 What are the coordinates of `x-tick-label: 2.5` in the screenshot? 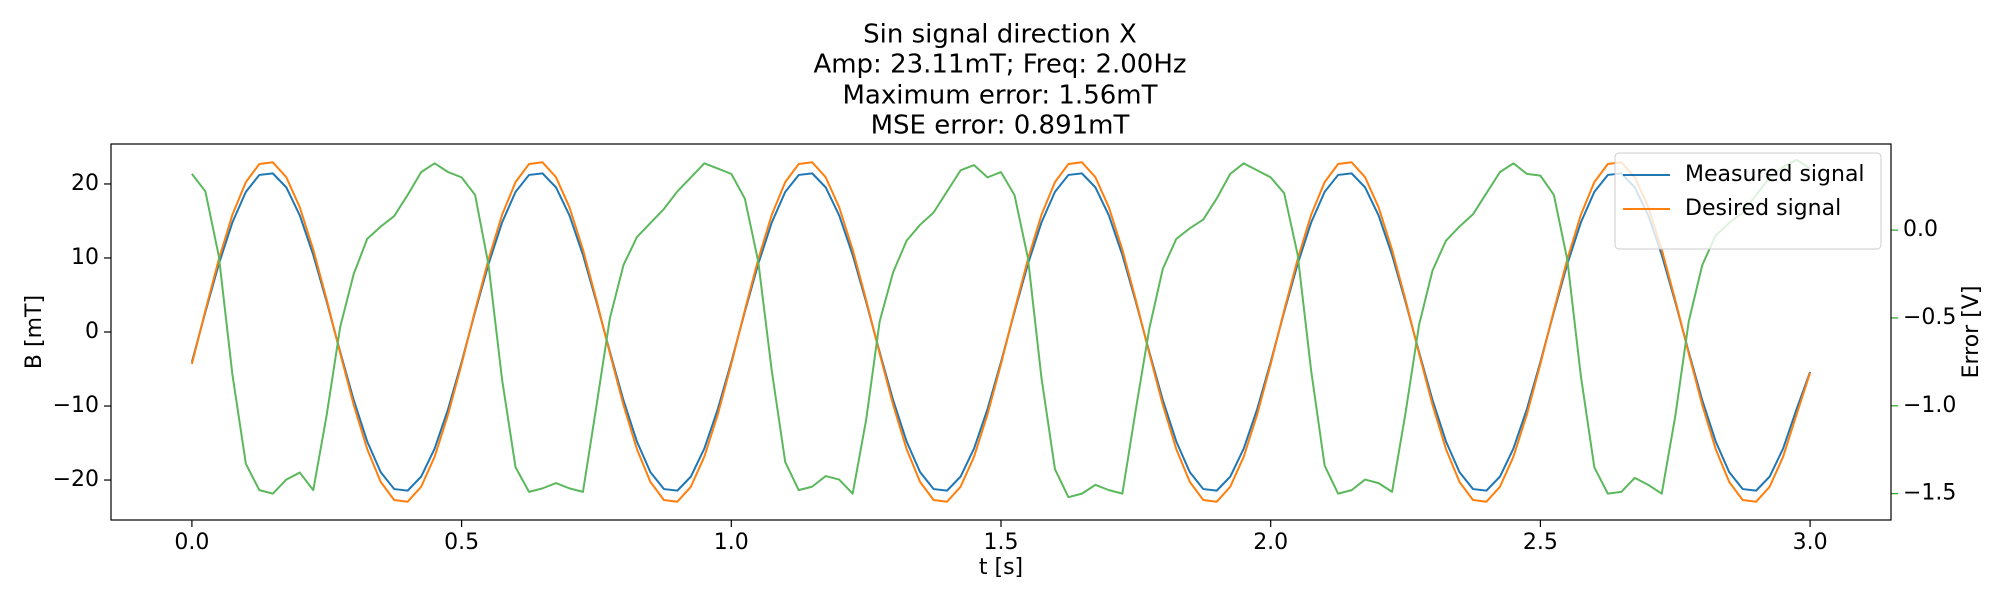 It's located at (1540, 542).